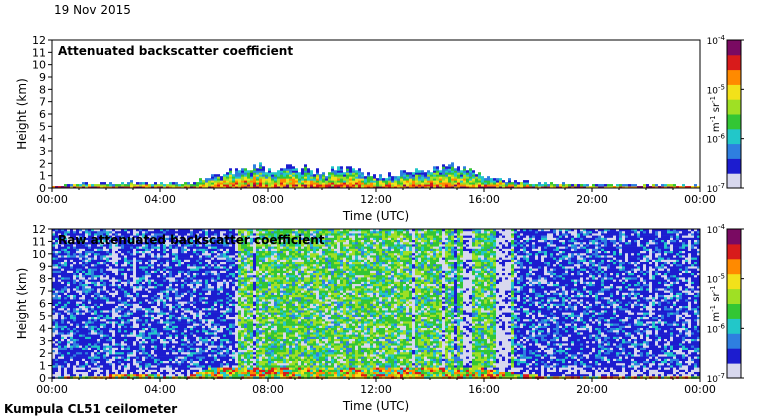 The height and width of the screenshot is (420, 780). Describe the element at coordinates (376, 175) in the screenshot. I see `heatmap-cells` at that location.